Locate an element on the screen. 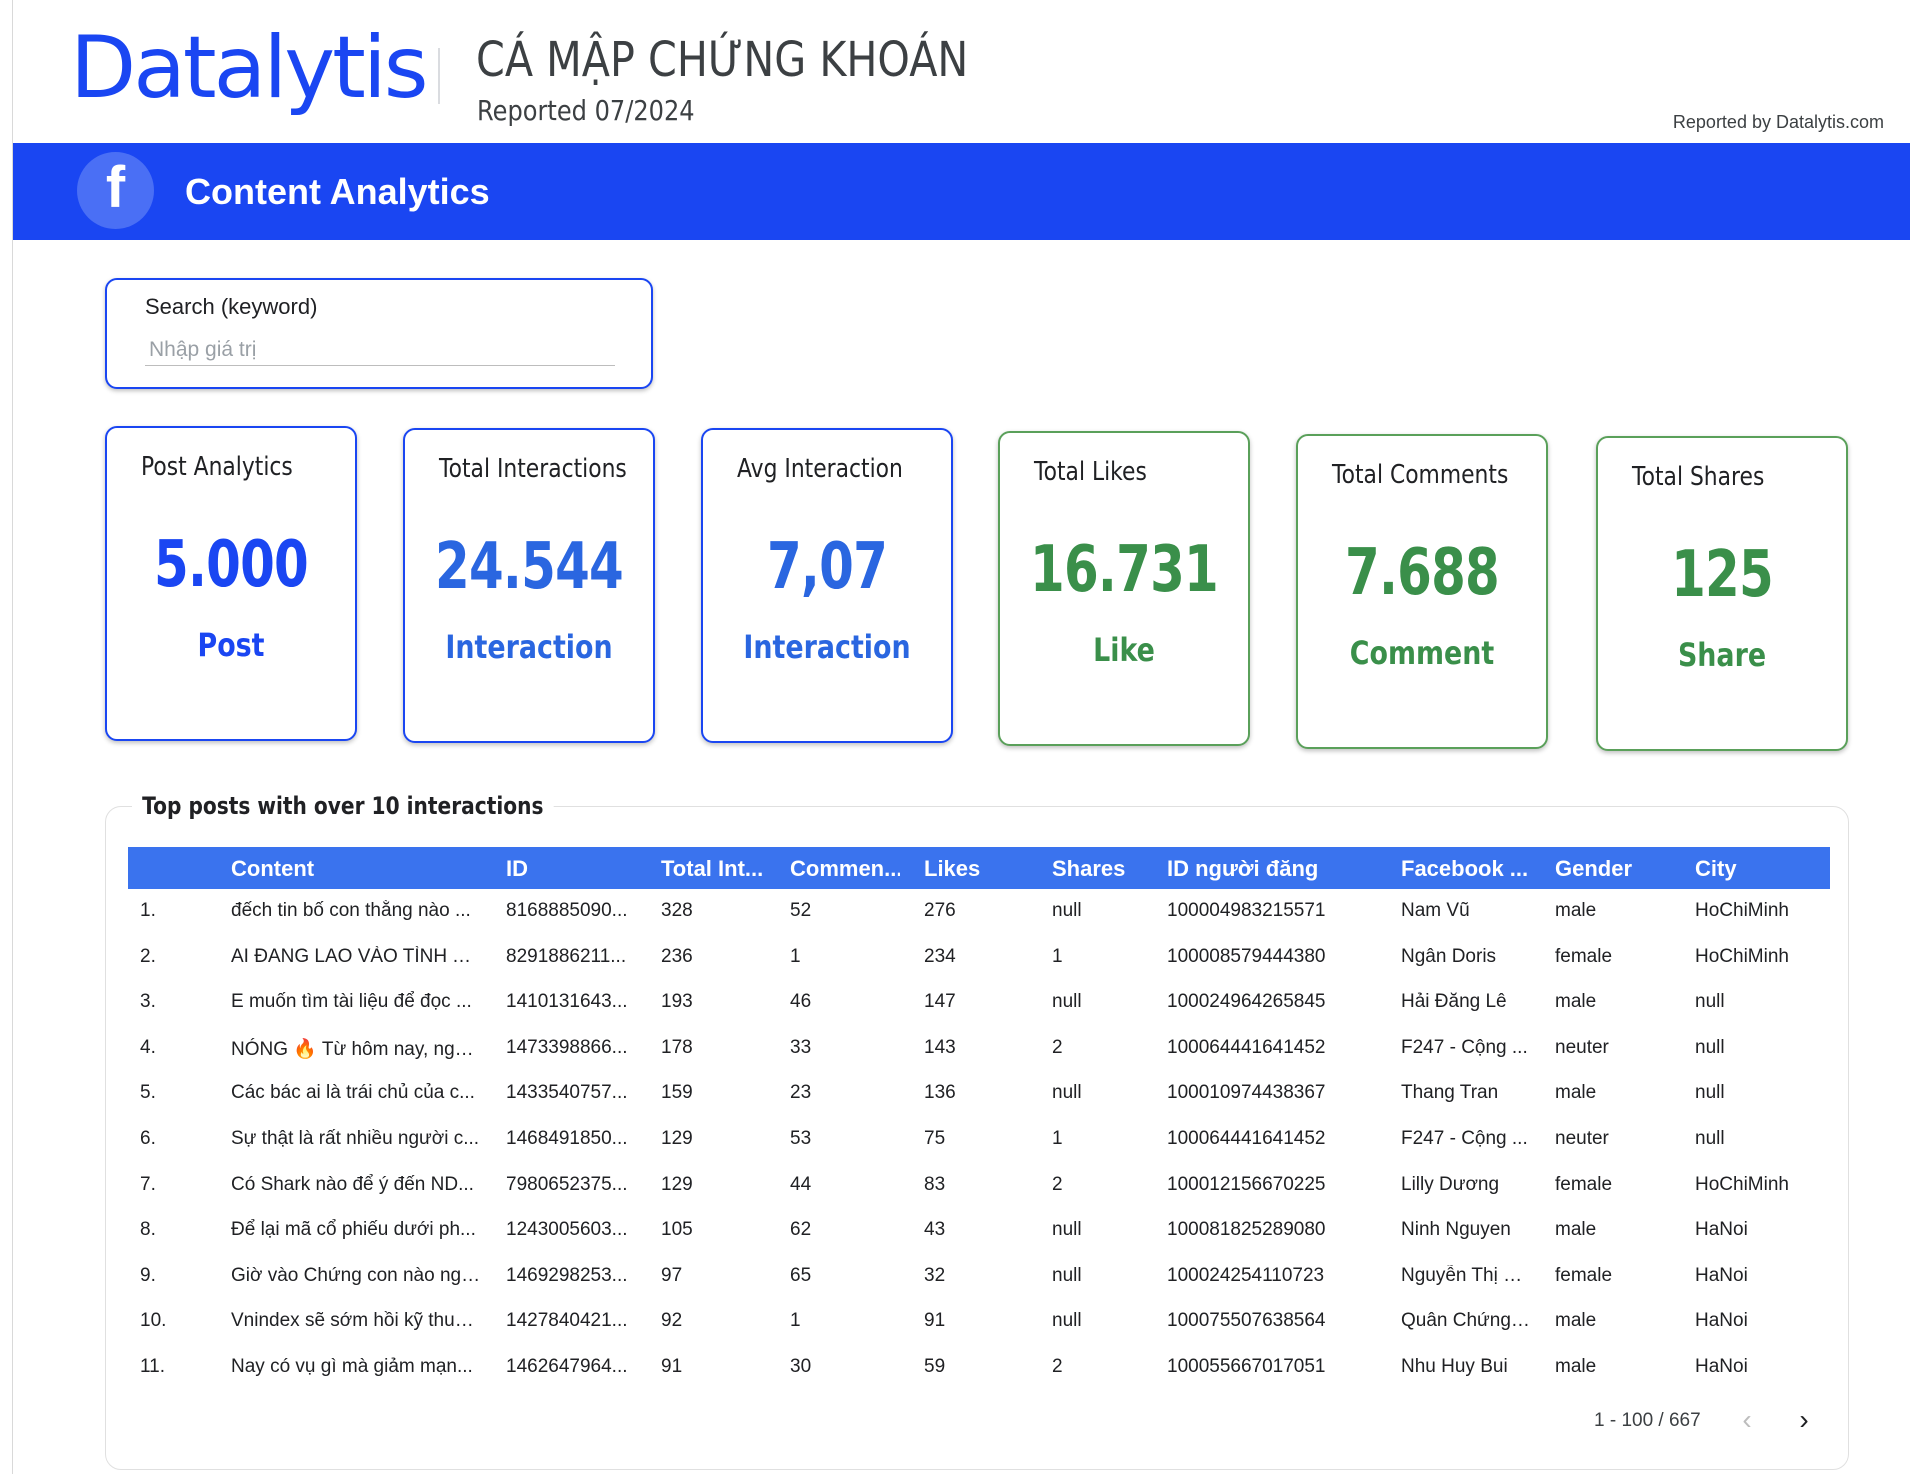  row-number: 2. is located at coordinates (148, 956).